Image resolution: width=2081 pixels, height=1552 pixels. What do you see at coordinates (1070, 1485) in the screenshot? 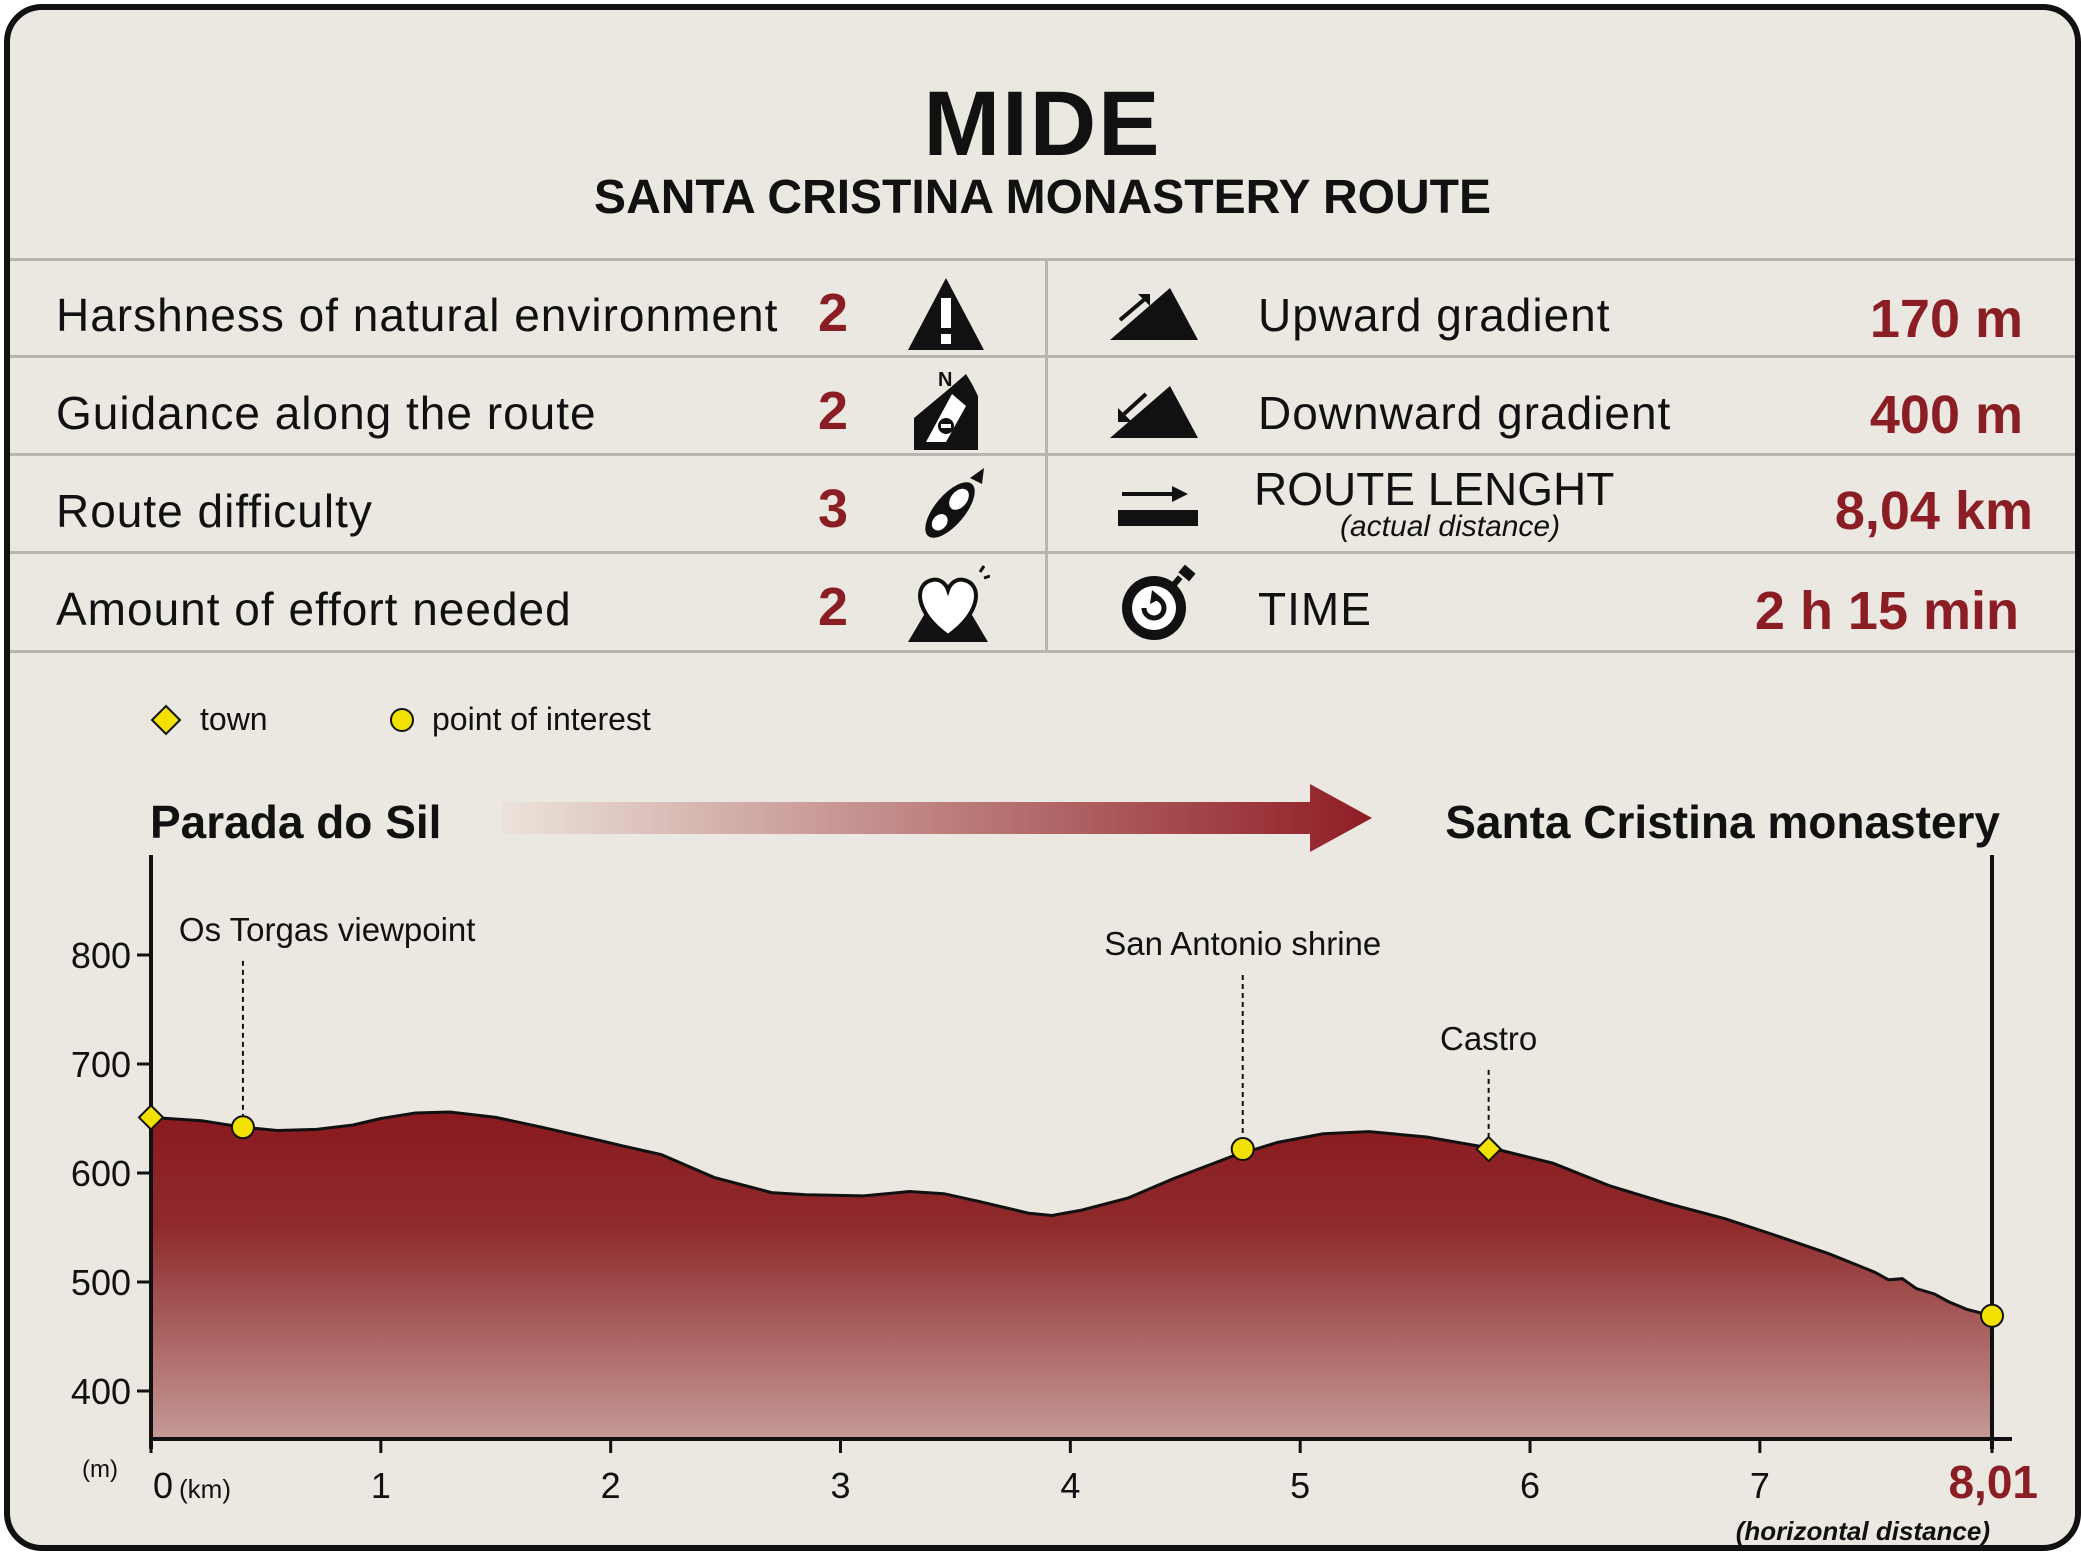
I see `x-tick-label: 4` at bounding box center [1070, 1485].